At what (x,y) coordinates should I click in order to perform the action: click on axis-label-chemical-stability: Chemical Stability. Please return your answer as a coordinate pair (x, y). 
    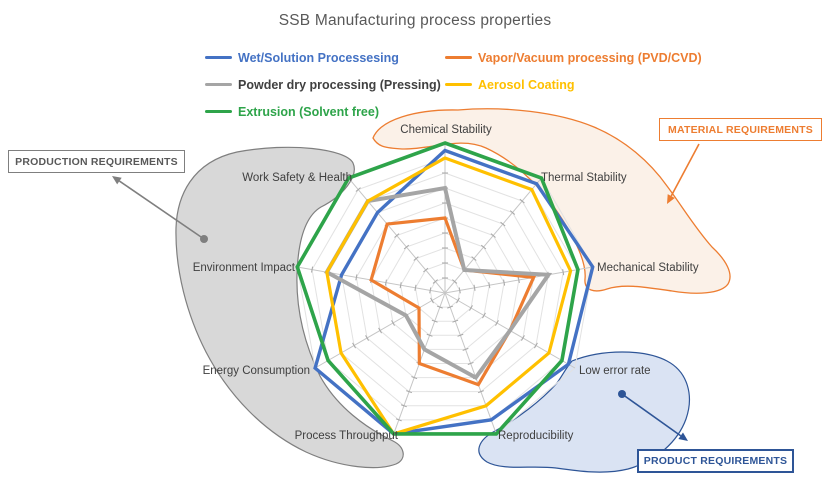
    Looking at the image, I should click on (446, 130).